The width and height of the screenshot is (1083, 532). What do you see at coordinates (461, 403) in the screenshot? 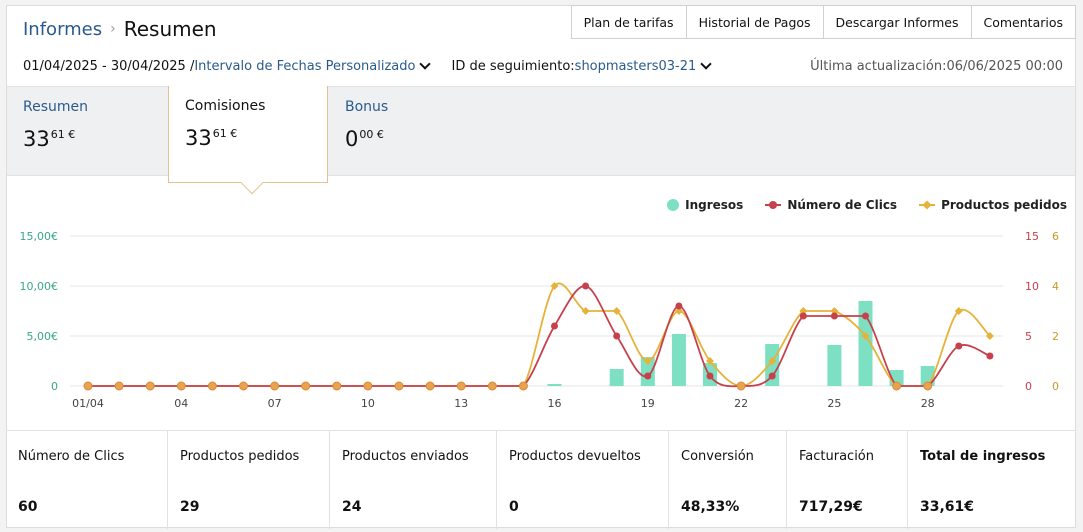
I see `x-tick-label: 13` at bounding box center [461, 403].